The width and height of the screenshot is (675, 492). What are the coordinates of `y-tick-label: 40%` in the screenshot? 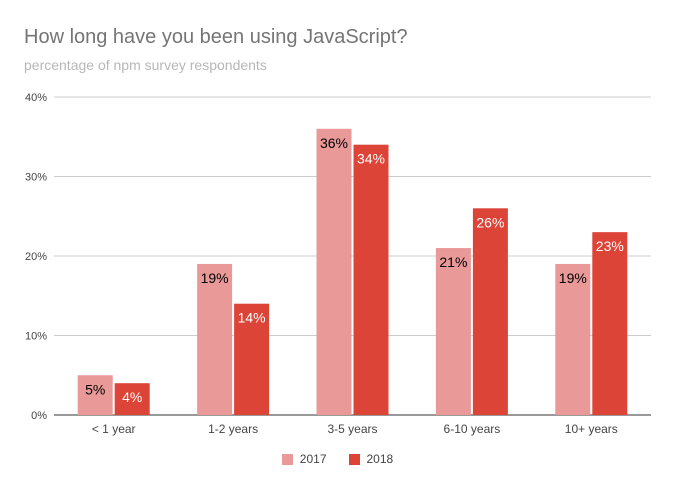 It's located at (36, 98).